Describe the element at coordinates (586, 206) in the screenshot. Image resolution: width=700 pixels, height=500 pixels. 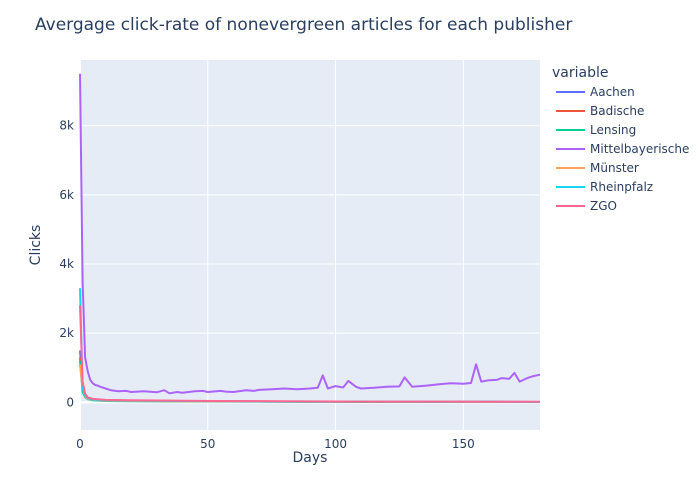
I see `legend-item-zgo: ZGO` at that location.